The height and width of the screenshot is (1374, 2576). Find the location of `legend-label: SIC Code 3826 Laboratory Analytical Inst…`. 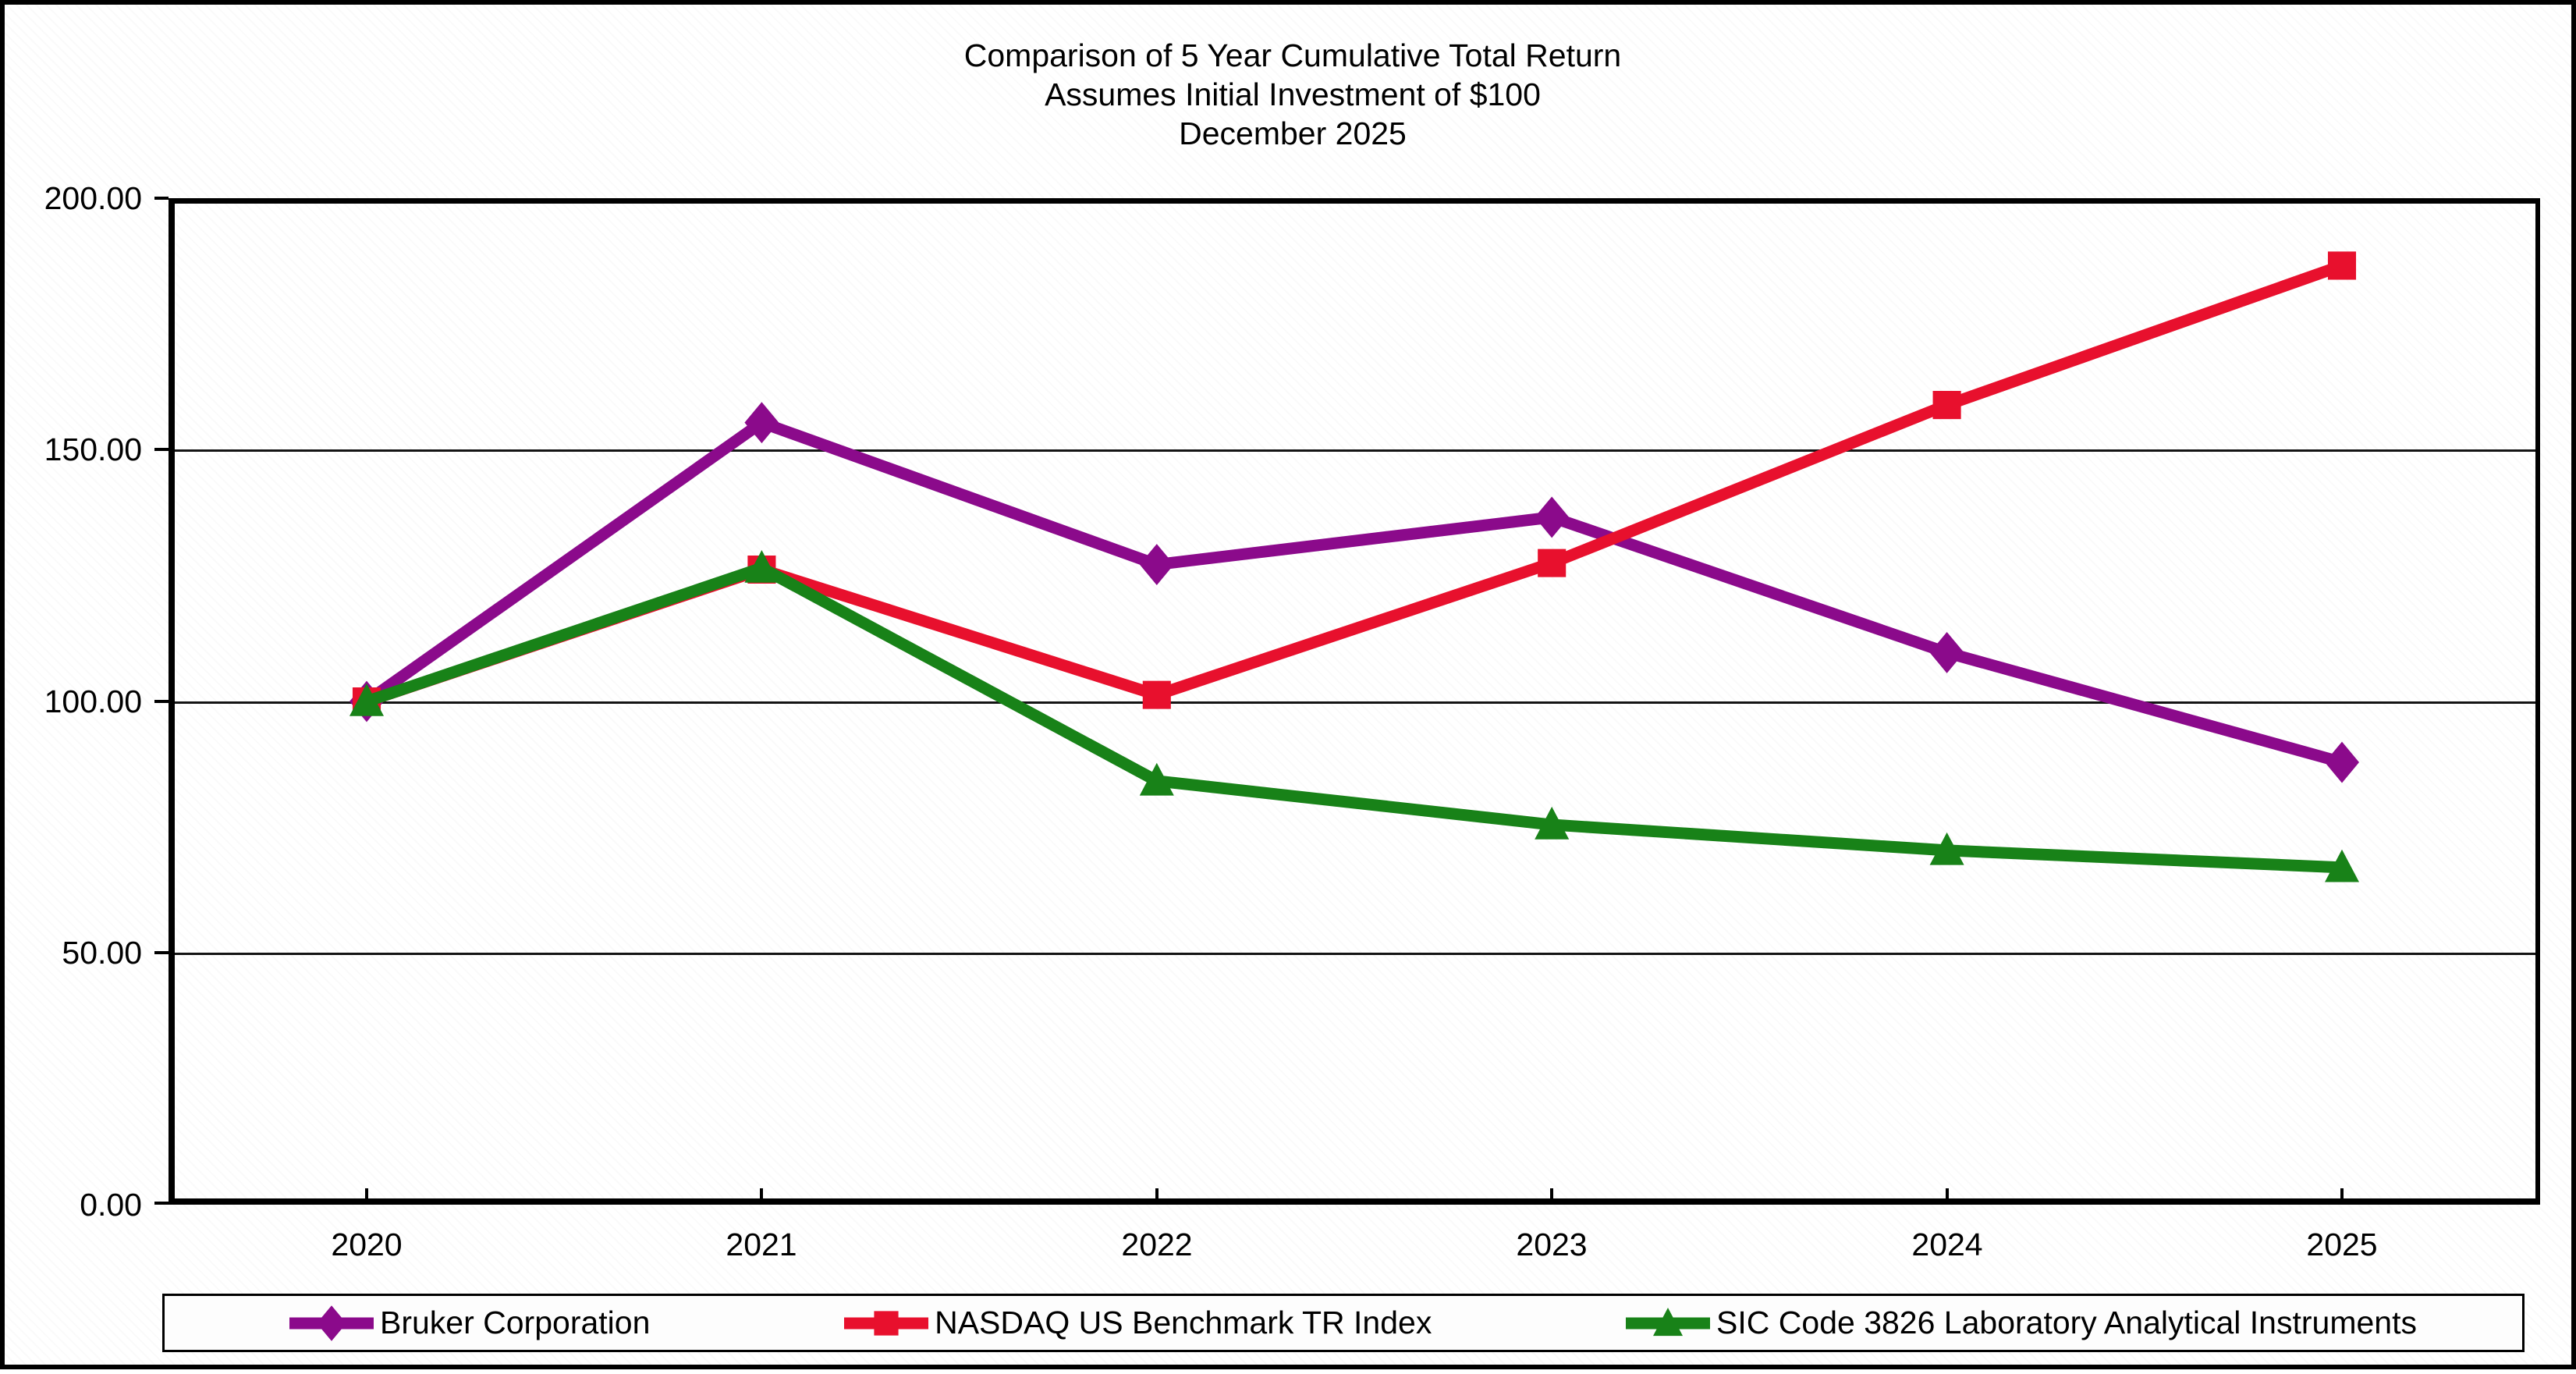

legend-label: SIC Code 3826 Laboratory Analytical Inst… is located at coordinates (2066, 1322).